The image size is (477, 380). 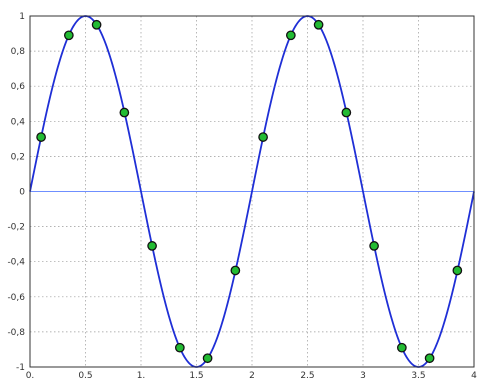 I want to click on x-tick-label: 3.5, so click(x=418, y=375).